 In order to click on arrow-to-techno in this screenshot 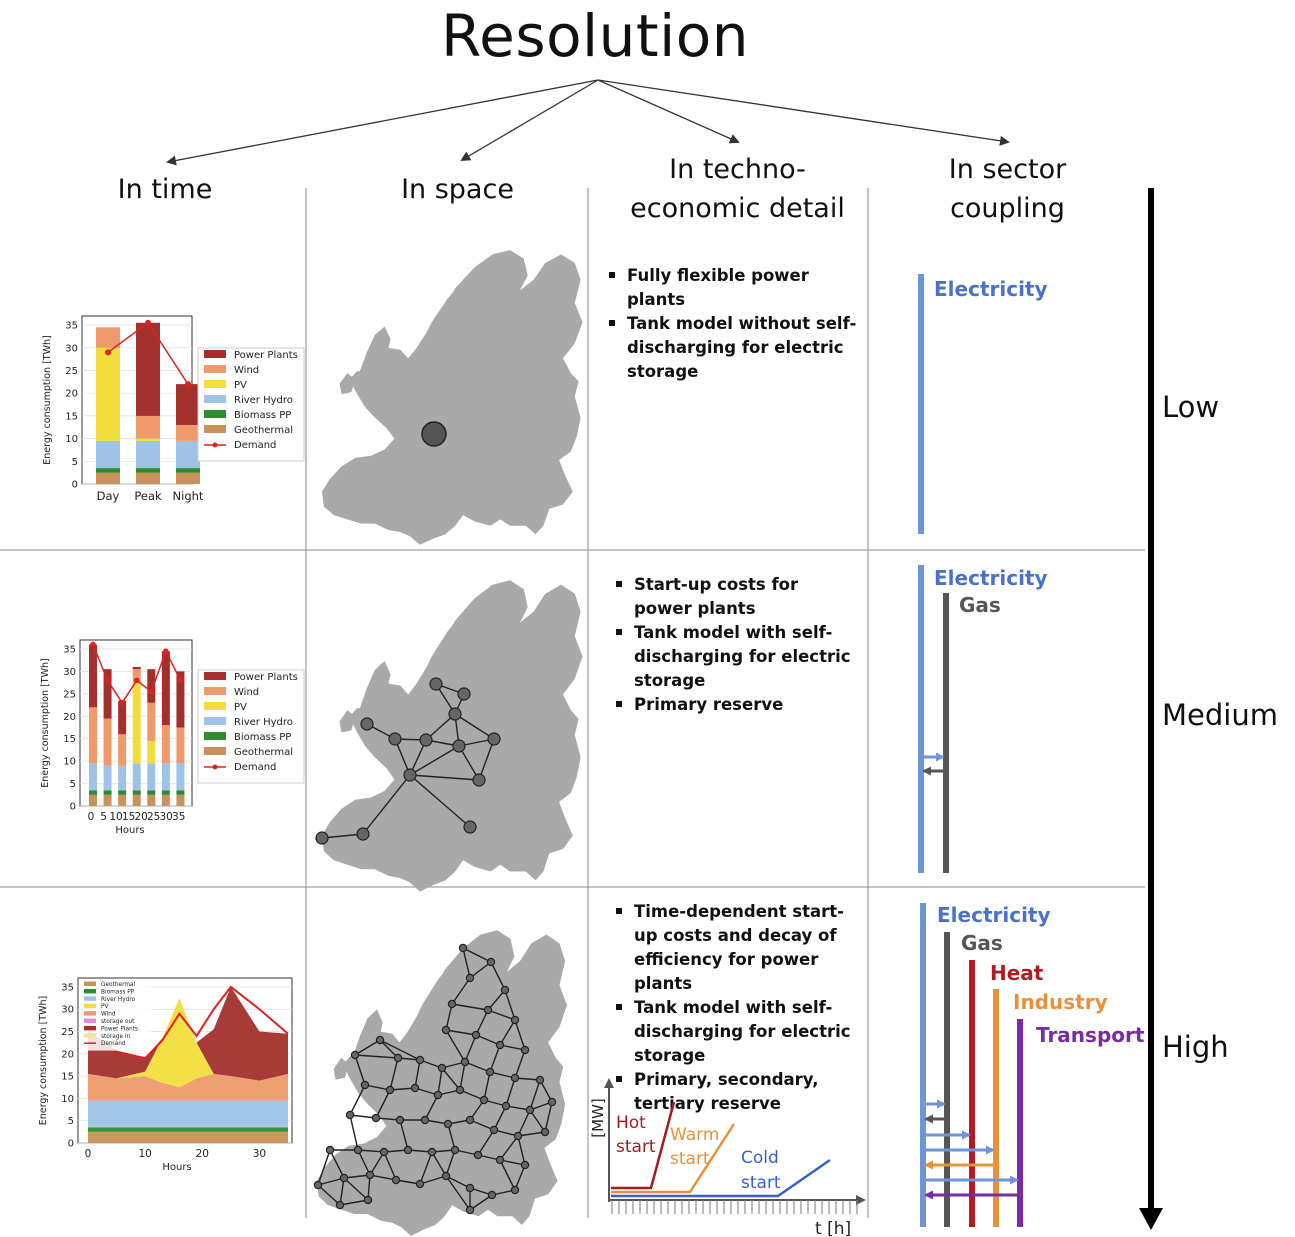, I will do `click(668, 111)`.